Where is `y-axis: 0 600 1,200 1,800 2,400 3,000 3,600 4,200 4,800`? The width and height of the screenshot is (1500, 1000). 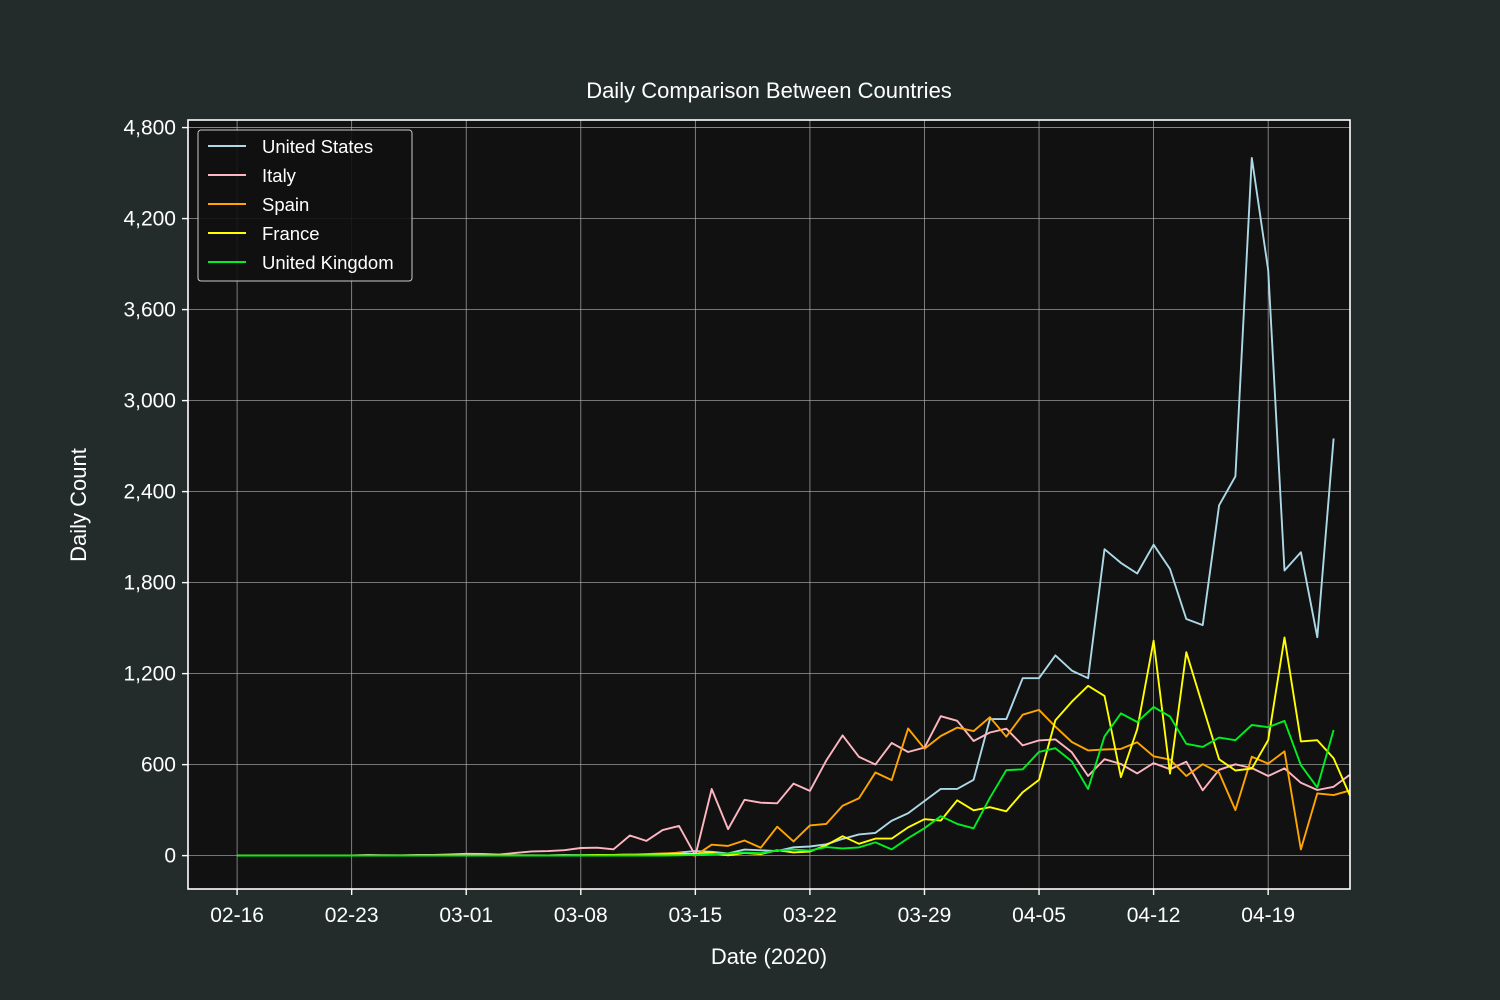
y-axis: 0 600 1,200 1,800 2,400 3,000 3,600 4,200 4,800 is located at coordinates (155, 492).